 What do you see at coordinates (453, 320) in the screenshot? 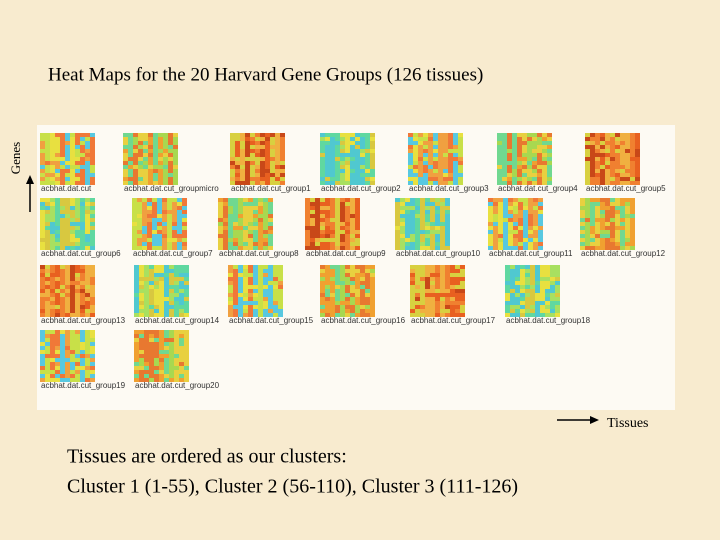
I see `heatmap-label: acbhat.dat.cut_group17` at bounding box center [453, 320].